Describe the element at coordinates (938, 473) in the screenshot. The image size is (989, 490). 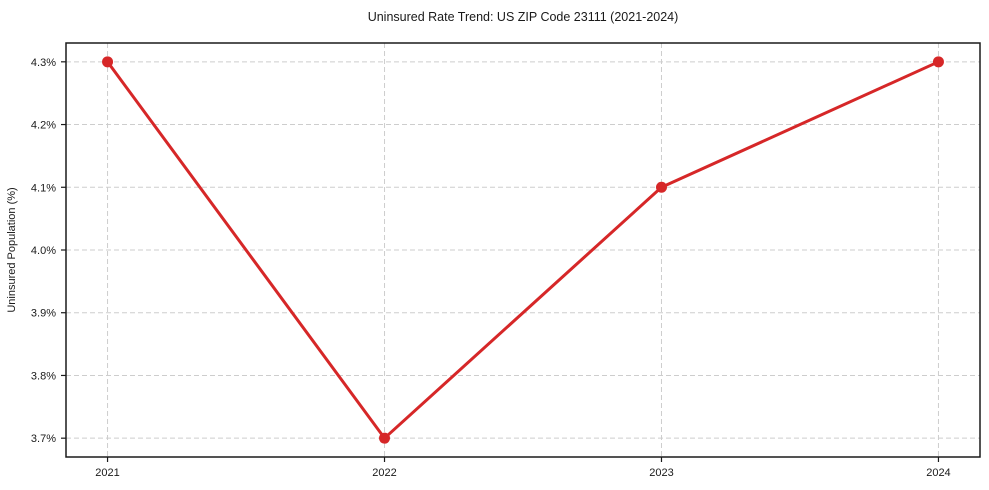
I see `x-tick-label: 2024` at that location.